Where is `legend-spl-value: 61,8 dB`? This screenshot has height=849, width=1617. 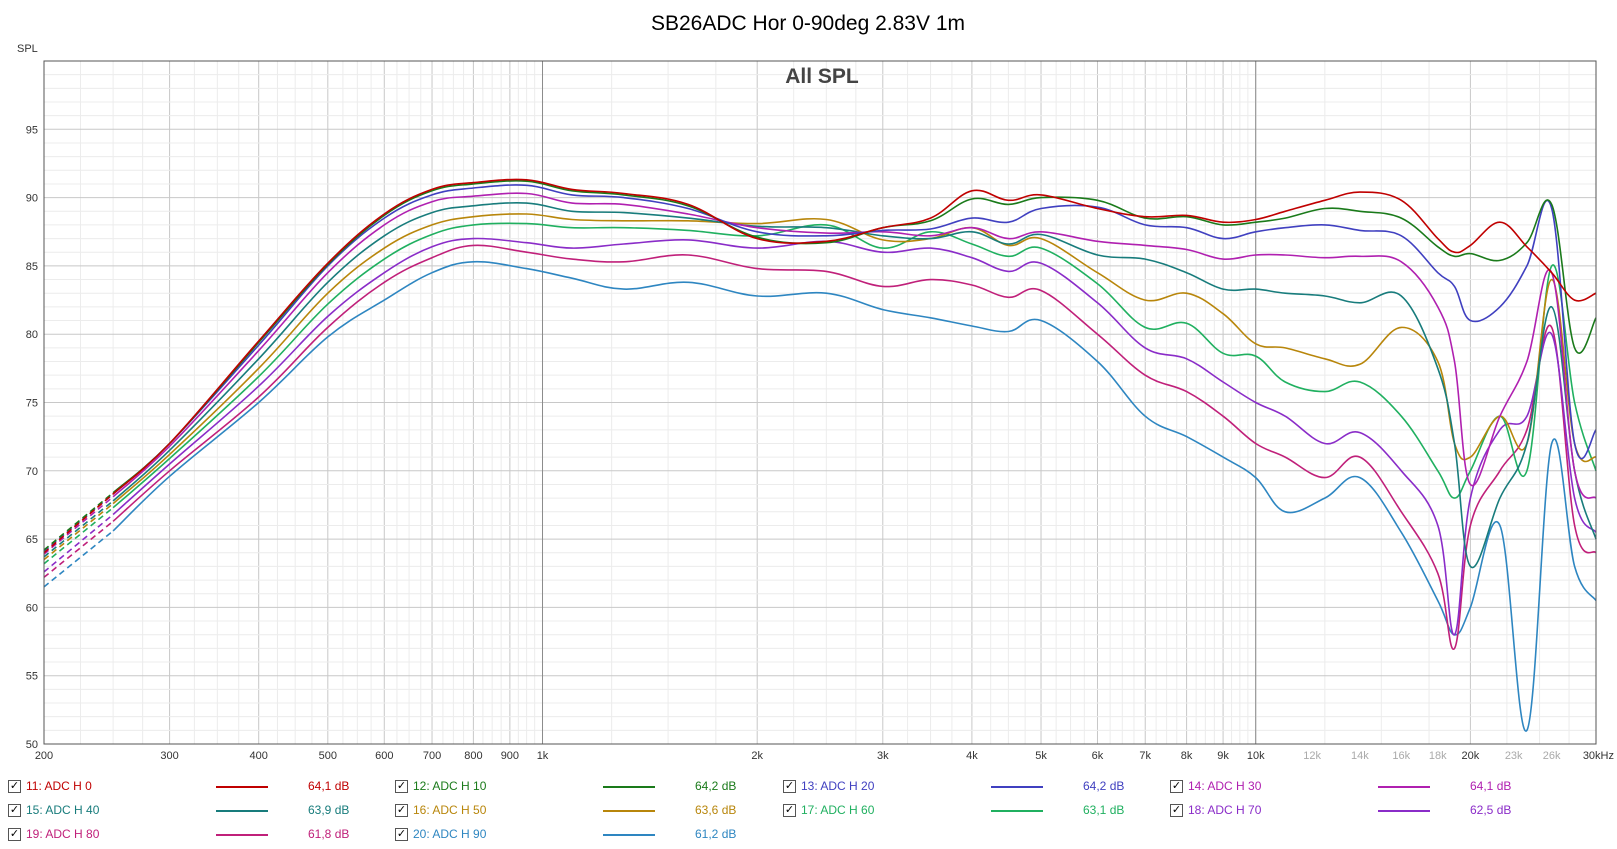 legend-spl-value: 61,8 dB is located at coordinates (329, 834).